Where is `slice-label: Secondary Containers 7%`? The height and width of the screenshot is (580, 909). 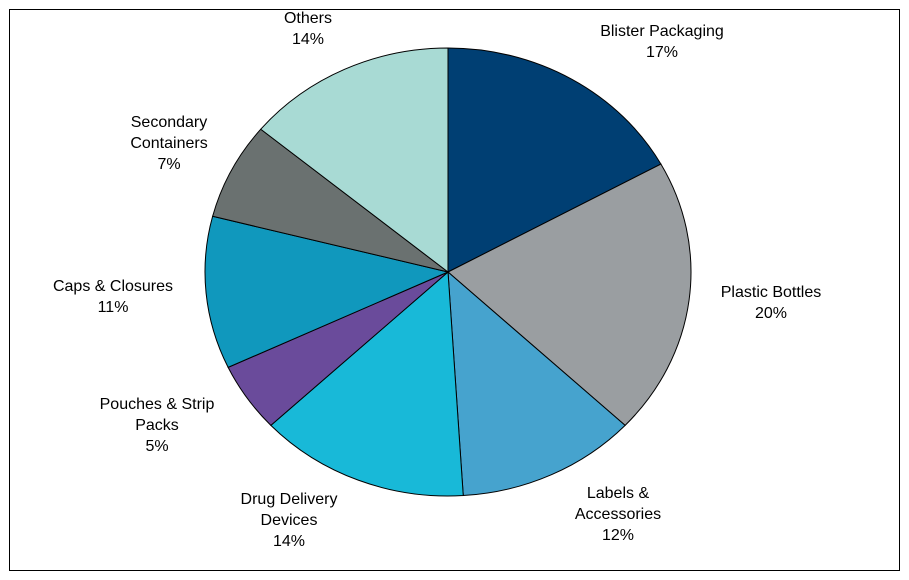
slice-label: Secondary Containers 7% is located at coordinates (168, 143).